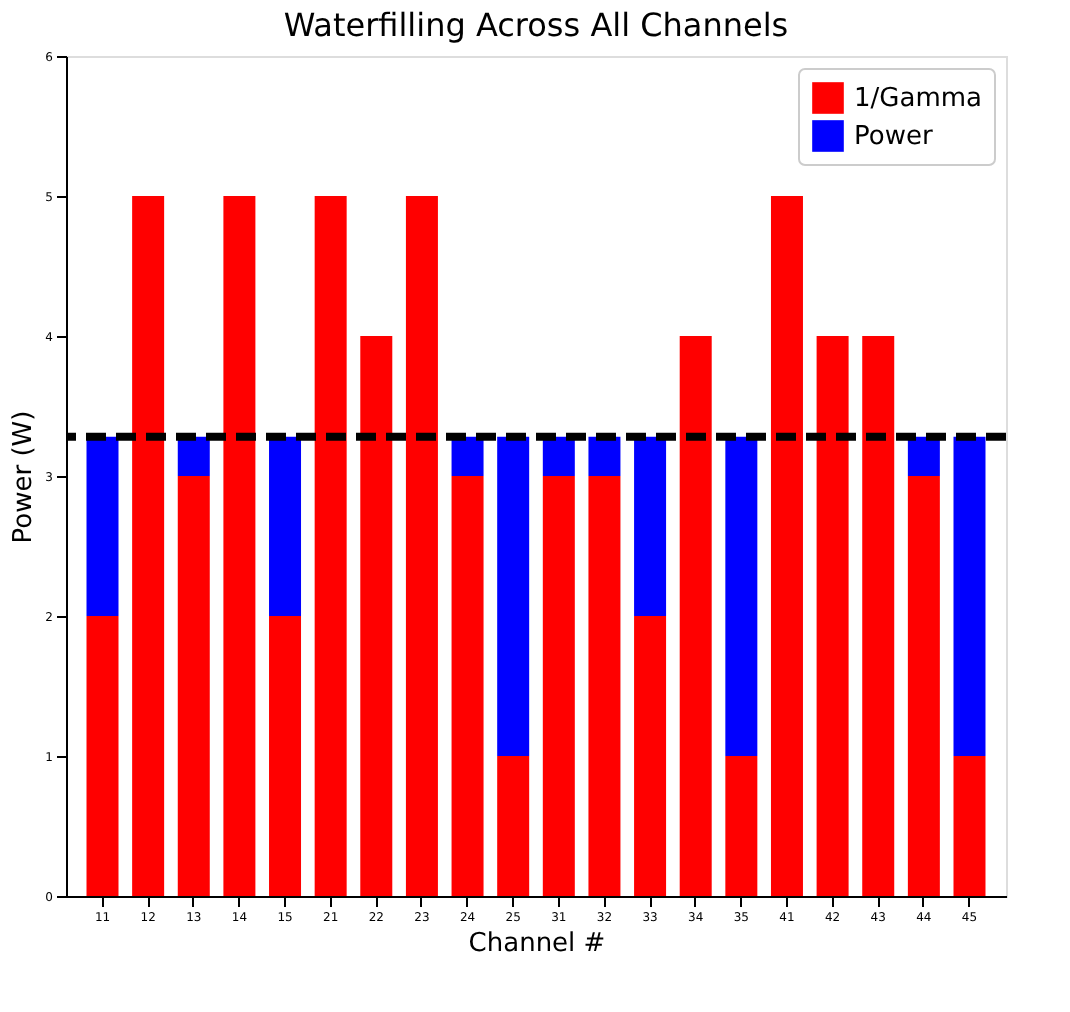 The height and width of the screenshot is (1012, 1070). I want to click on y-axis-title: Power (W), so click(24, 477).